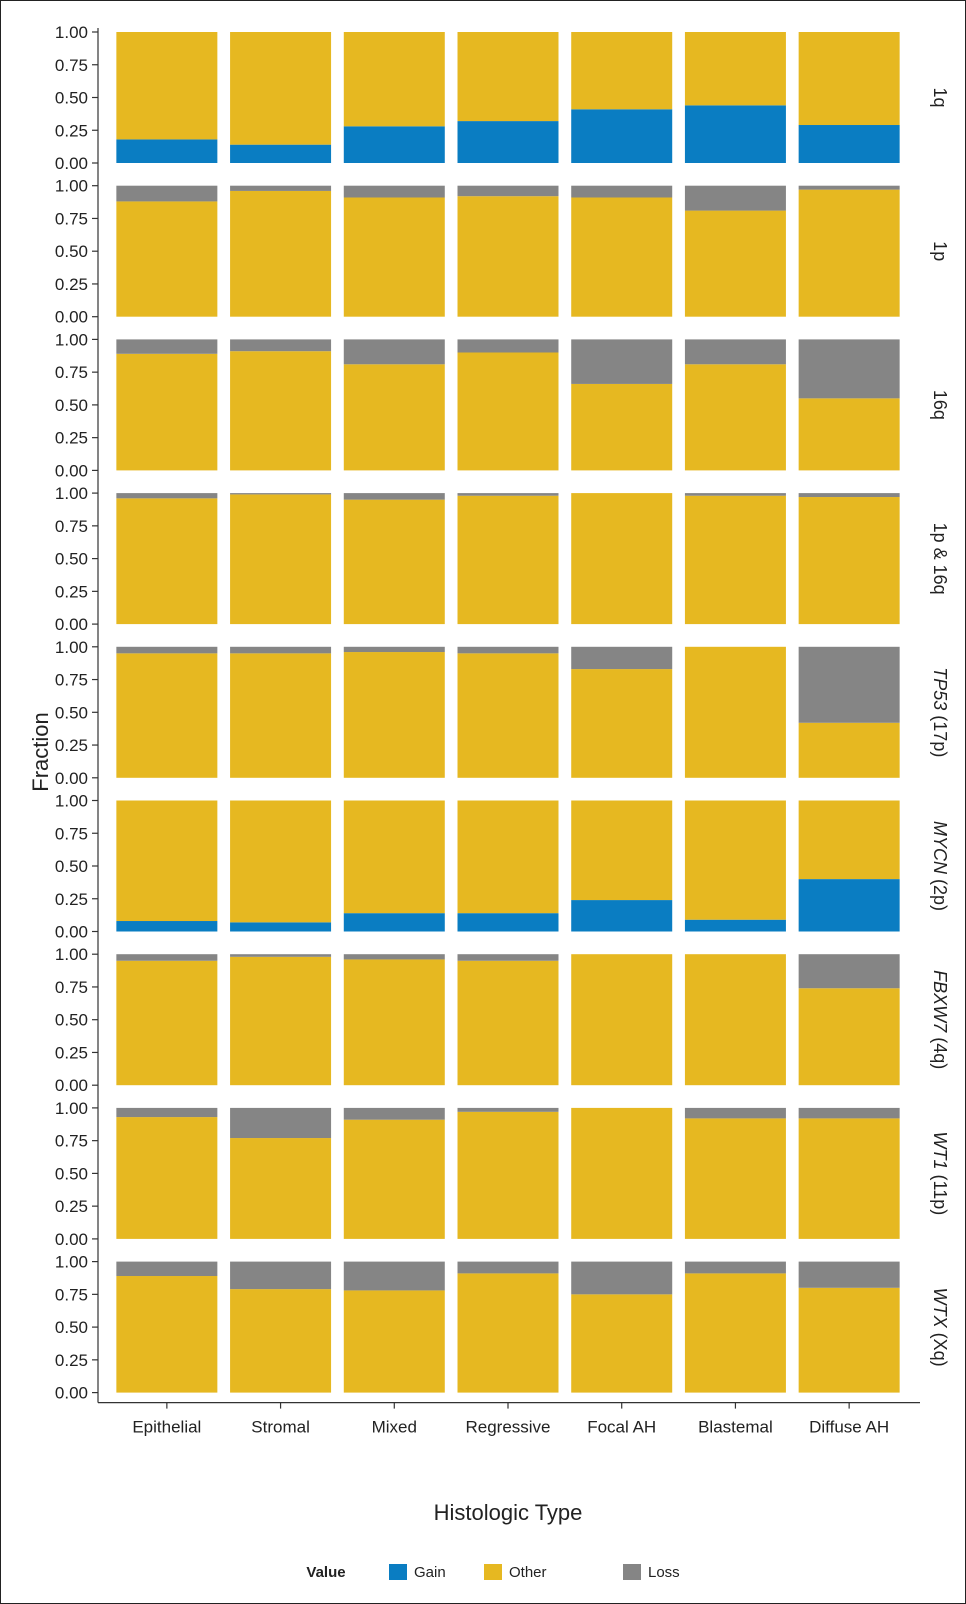  Describe the element at coordinates (940, 712) in the screenshot. I see `facet-label: TP53 (17p)` at that location.